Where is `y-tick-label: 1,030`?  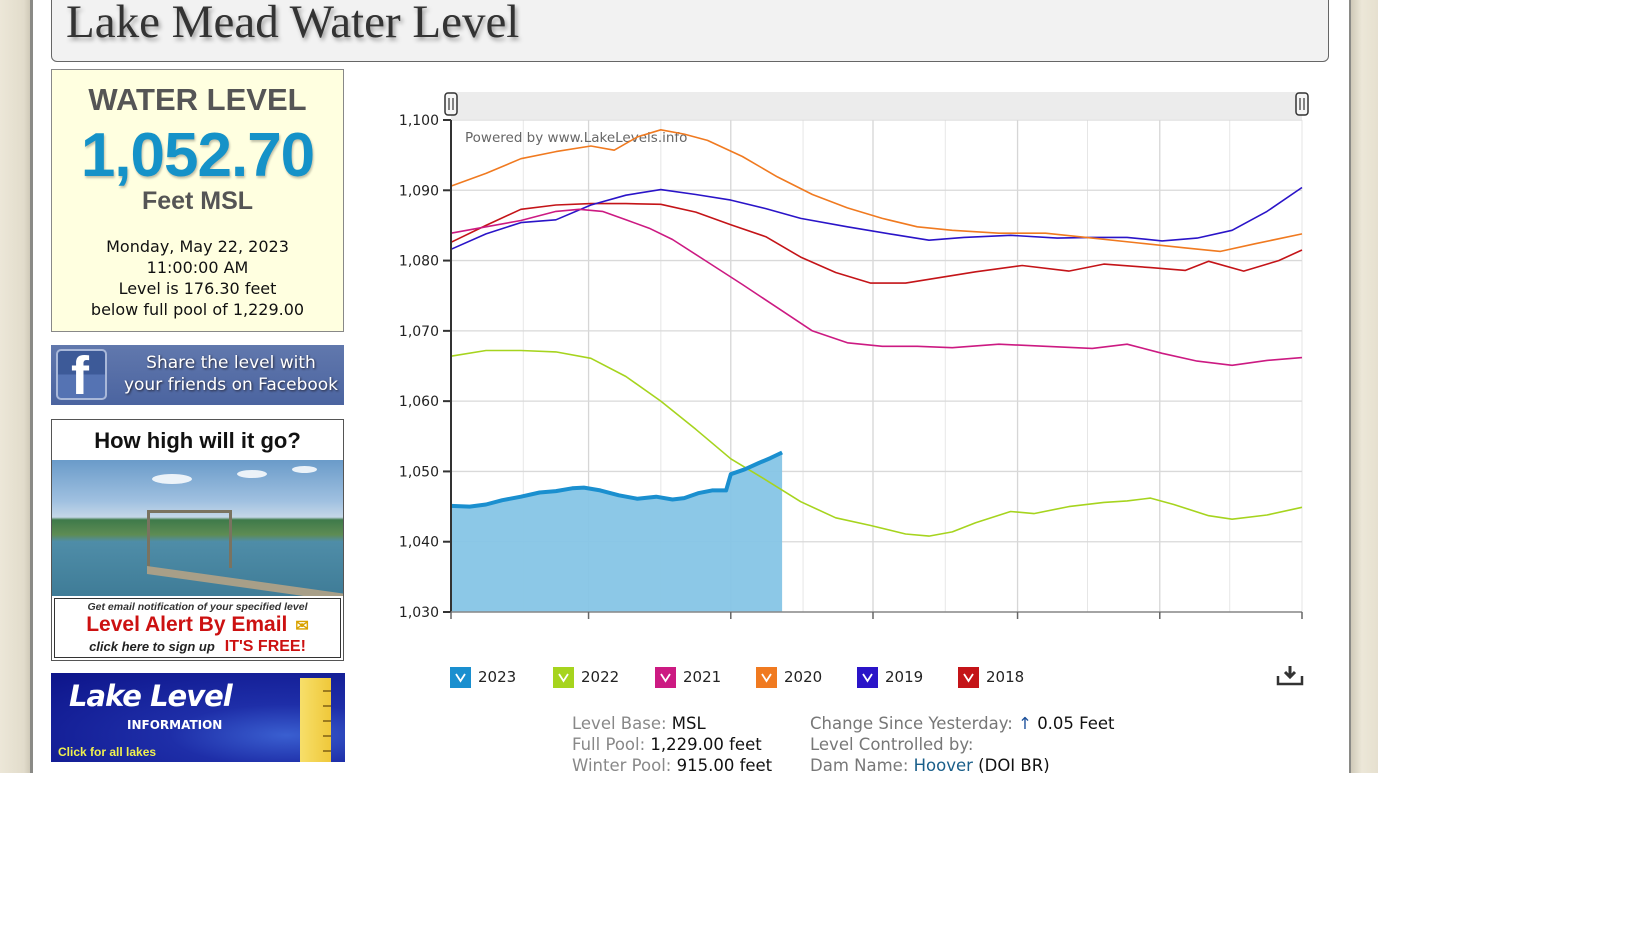
y-tick-label: 1,030 is located at coordinates (419, 613).